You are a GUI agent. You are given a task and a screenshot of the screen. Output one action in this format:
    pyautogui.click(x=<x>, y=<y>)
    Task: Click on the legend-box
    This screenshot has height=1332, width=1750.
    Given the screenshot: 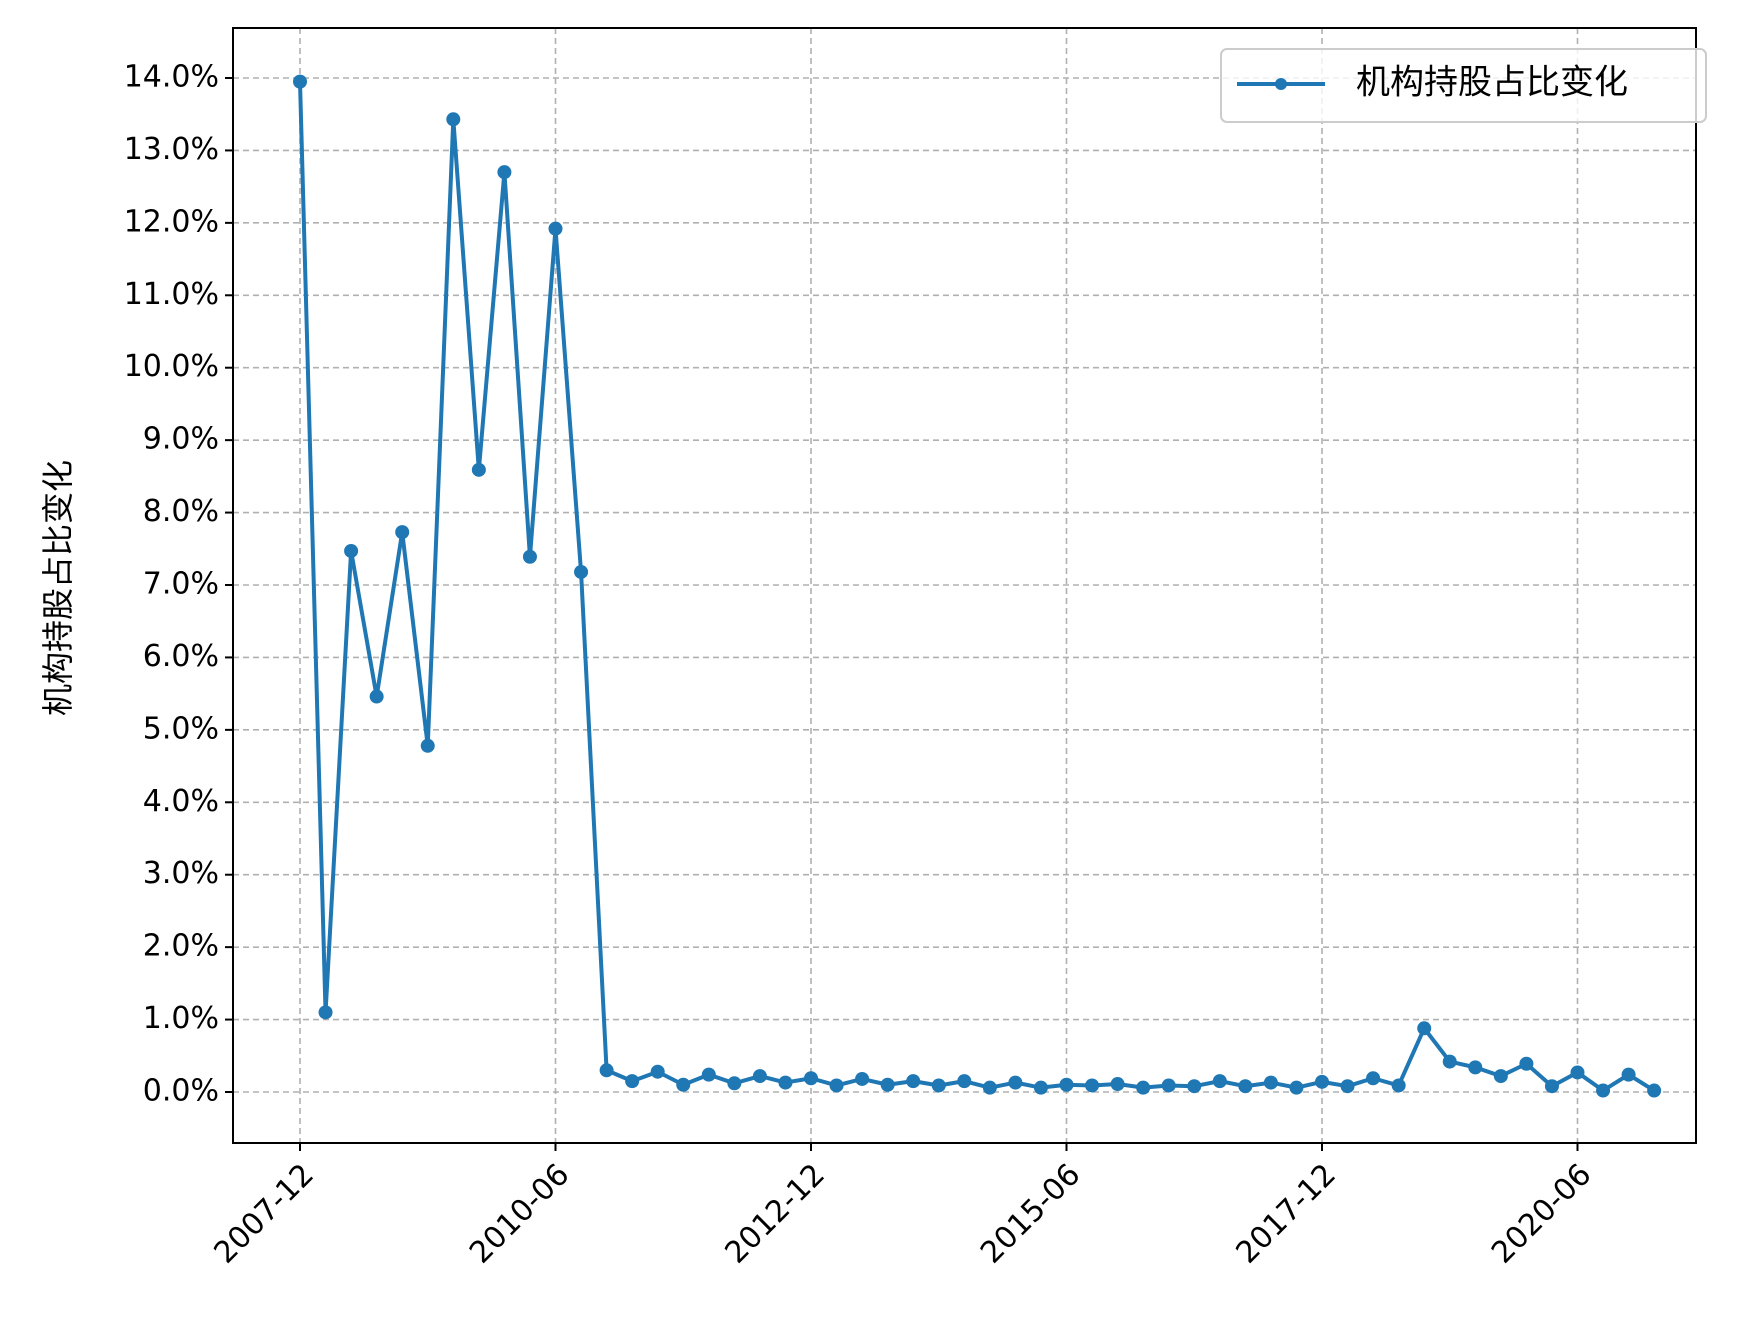 What is the action you would take?
    pyautogui.click(x=1463, y=85)
    